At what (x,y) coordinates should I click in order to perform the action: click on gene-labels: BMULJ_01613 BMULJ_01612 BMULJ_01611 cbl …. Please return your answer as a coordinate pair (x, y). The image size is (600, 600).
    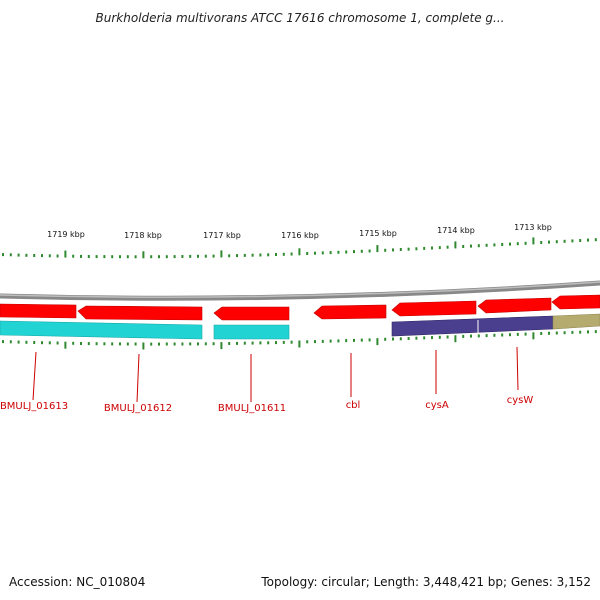
    Looking at the image, I should click on (266, 404).